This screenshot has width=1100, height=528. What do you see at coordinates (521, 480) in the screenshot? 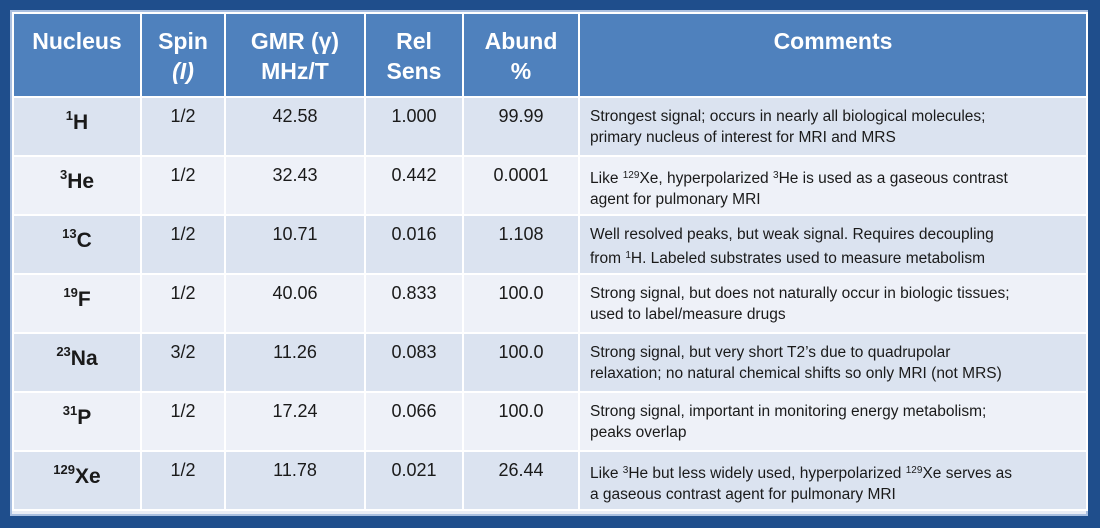
I see `abundance-cell: 26.44` at bounding box center [521, 480].